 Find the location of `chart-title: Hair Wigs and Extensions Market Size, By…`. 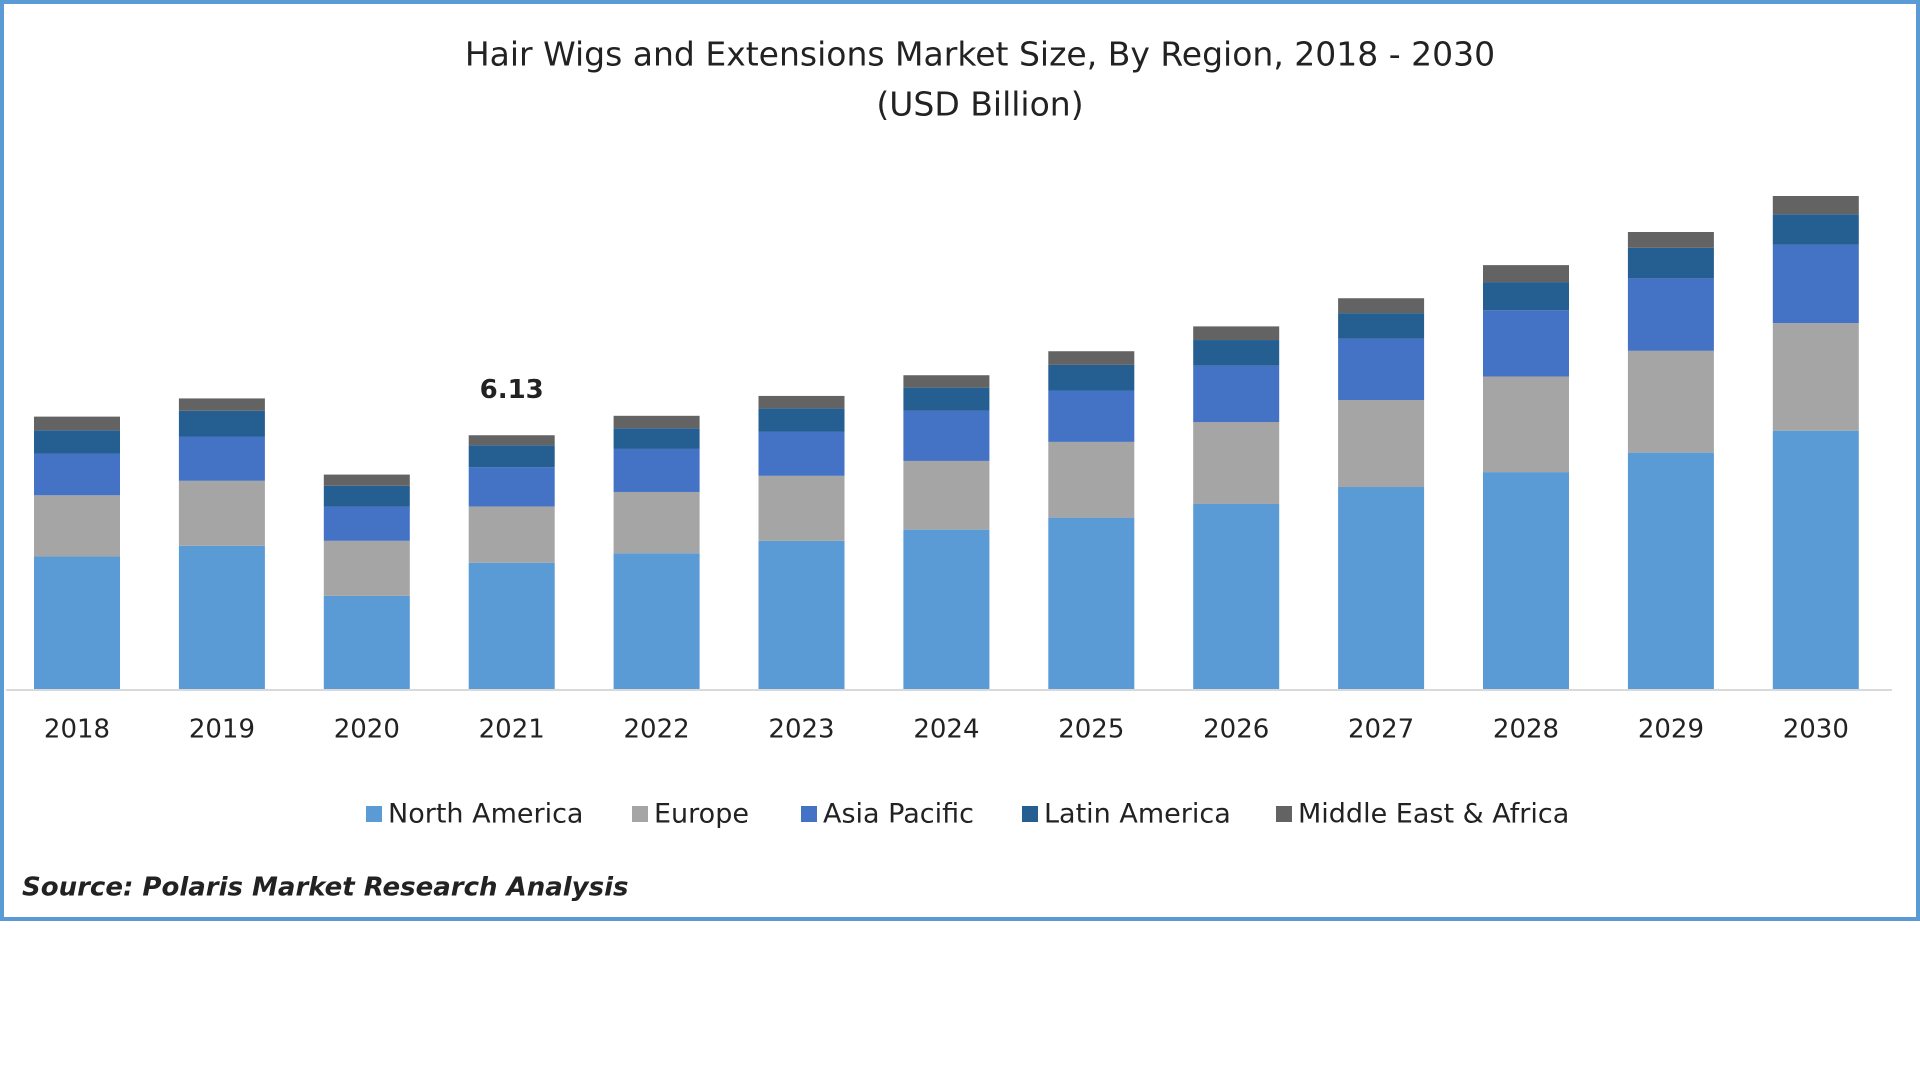

chart-title: Hair Wigs and Extensions Market Size, By… is located at coordinates (980, 54).